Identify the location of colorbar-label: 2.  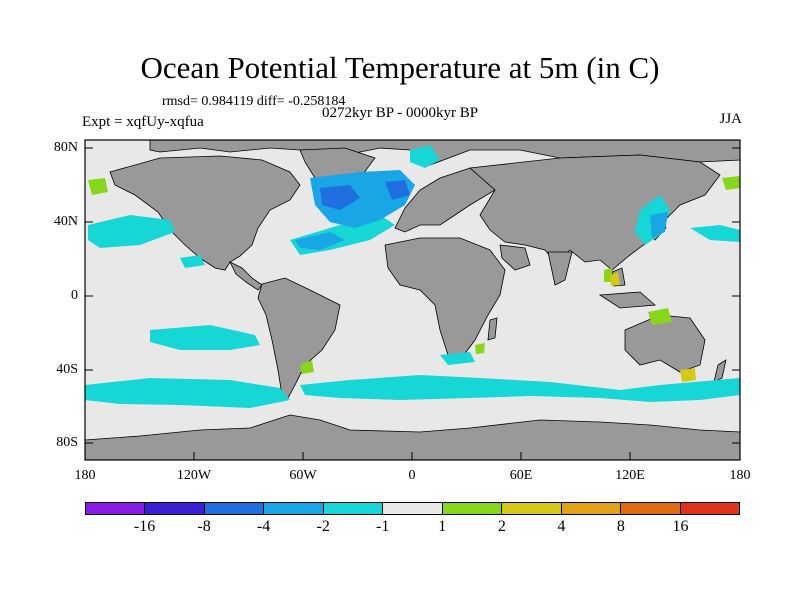
(501, 526).